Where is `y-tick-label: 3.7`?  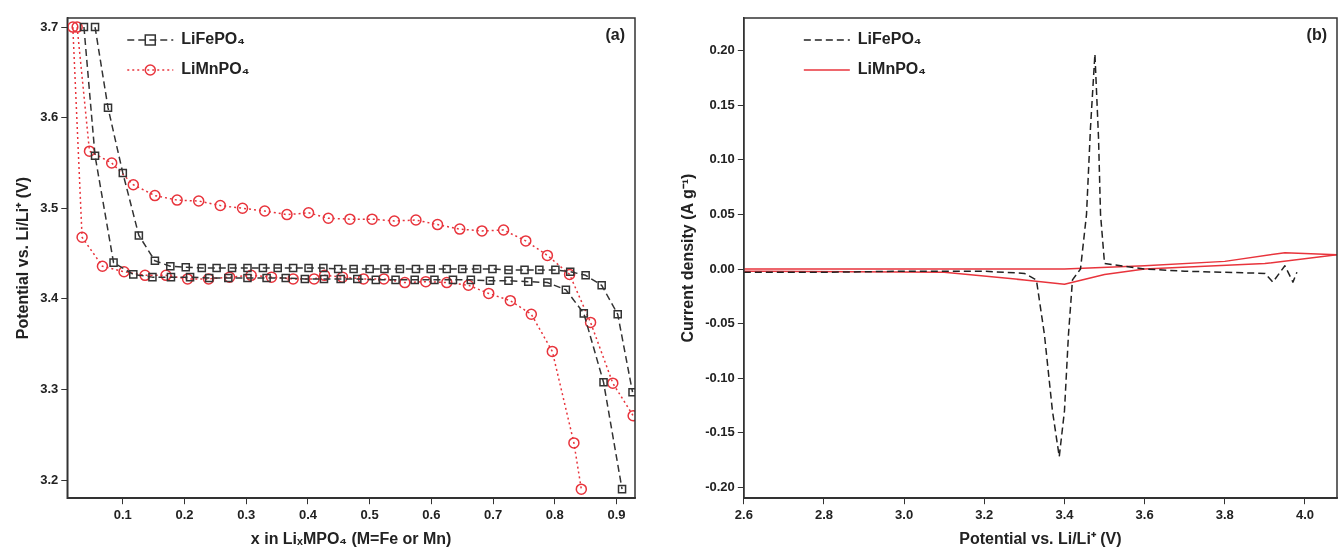
y-tick-label: 3.7 is located at coordinates (49, 26).